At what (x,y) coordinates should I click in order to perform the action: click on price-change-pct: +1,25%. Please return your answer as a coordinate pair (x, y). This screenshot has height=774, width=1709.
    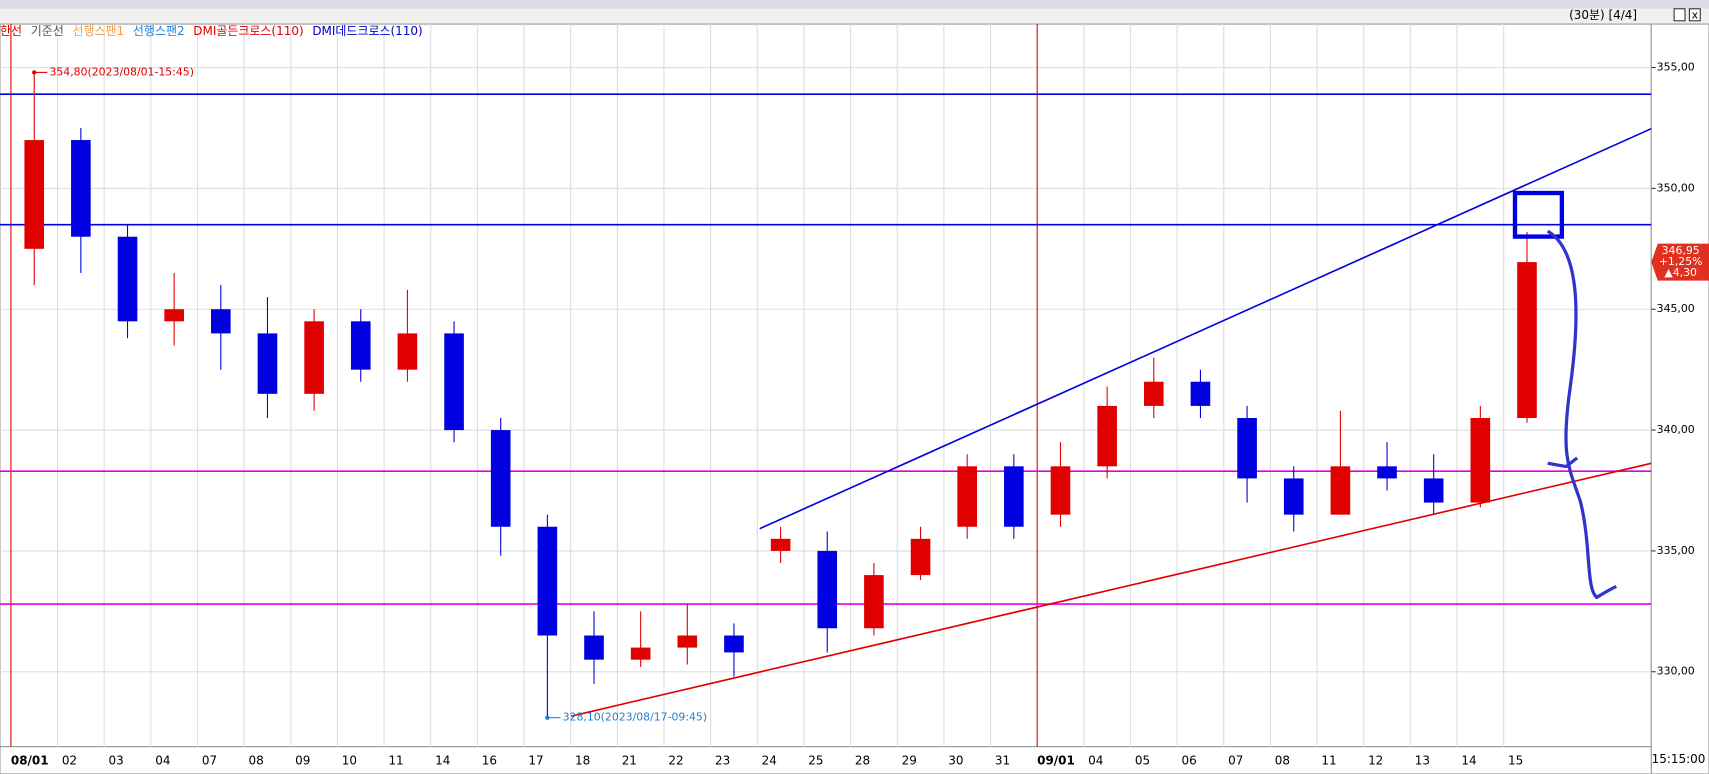
    Looking at the image, I should click on (1681, 261).